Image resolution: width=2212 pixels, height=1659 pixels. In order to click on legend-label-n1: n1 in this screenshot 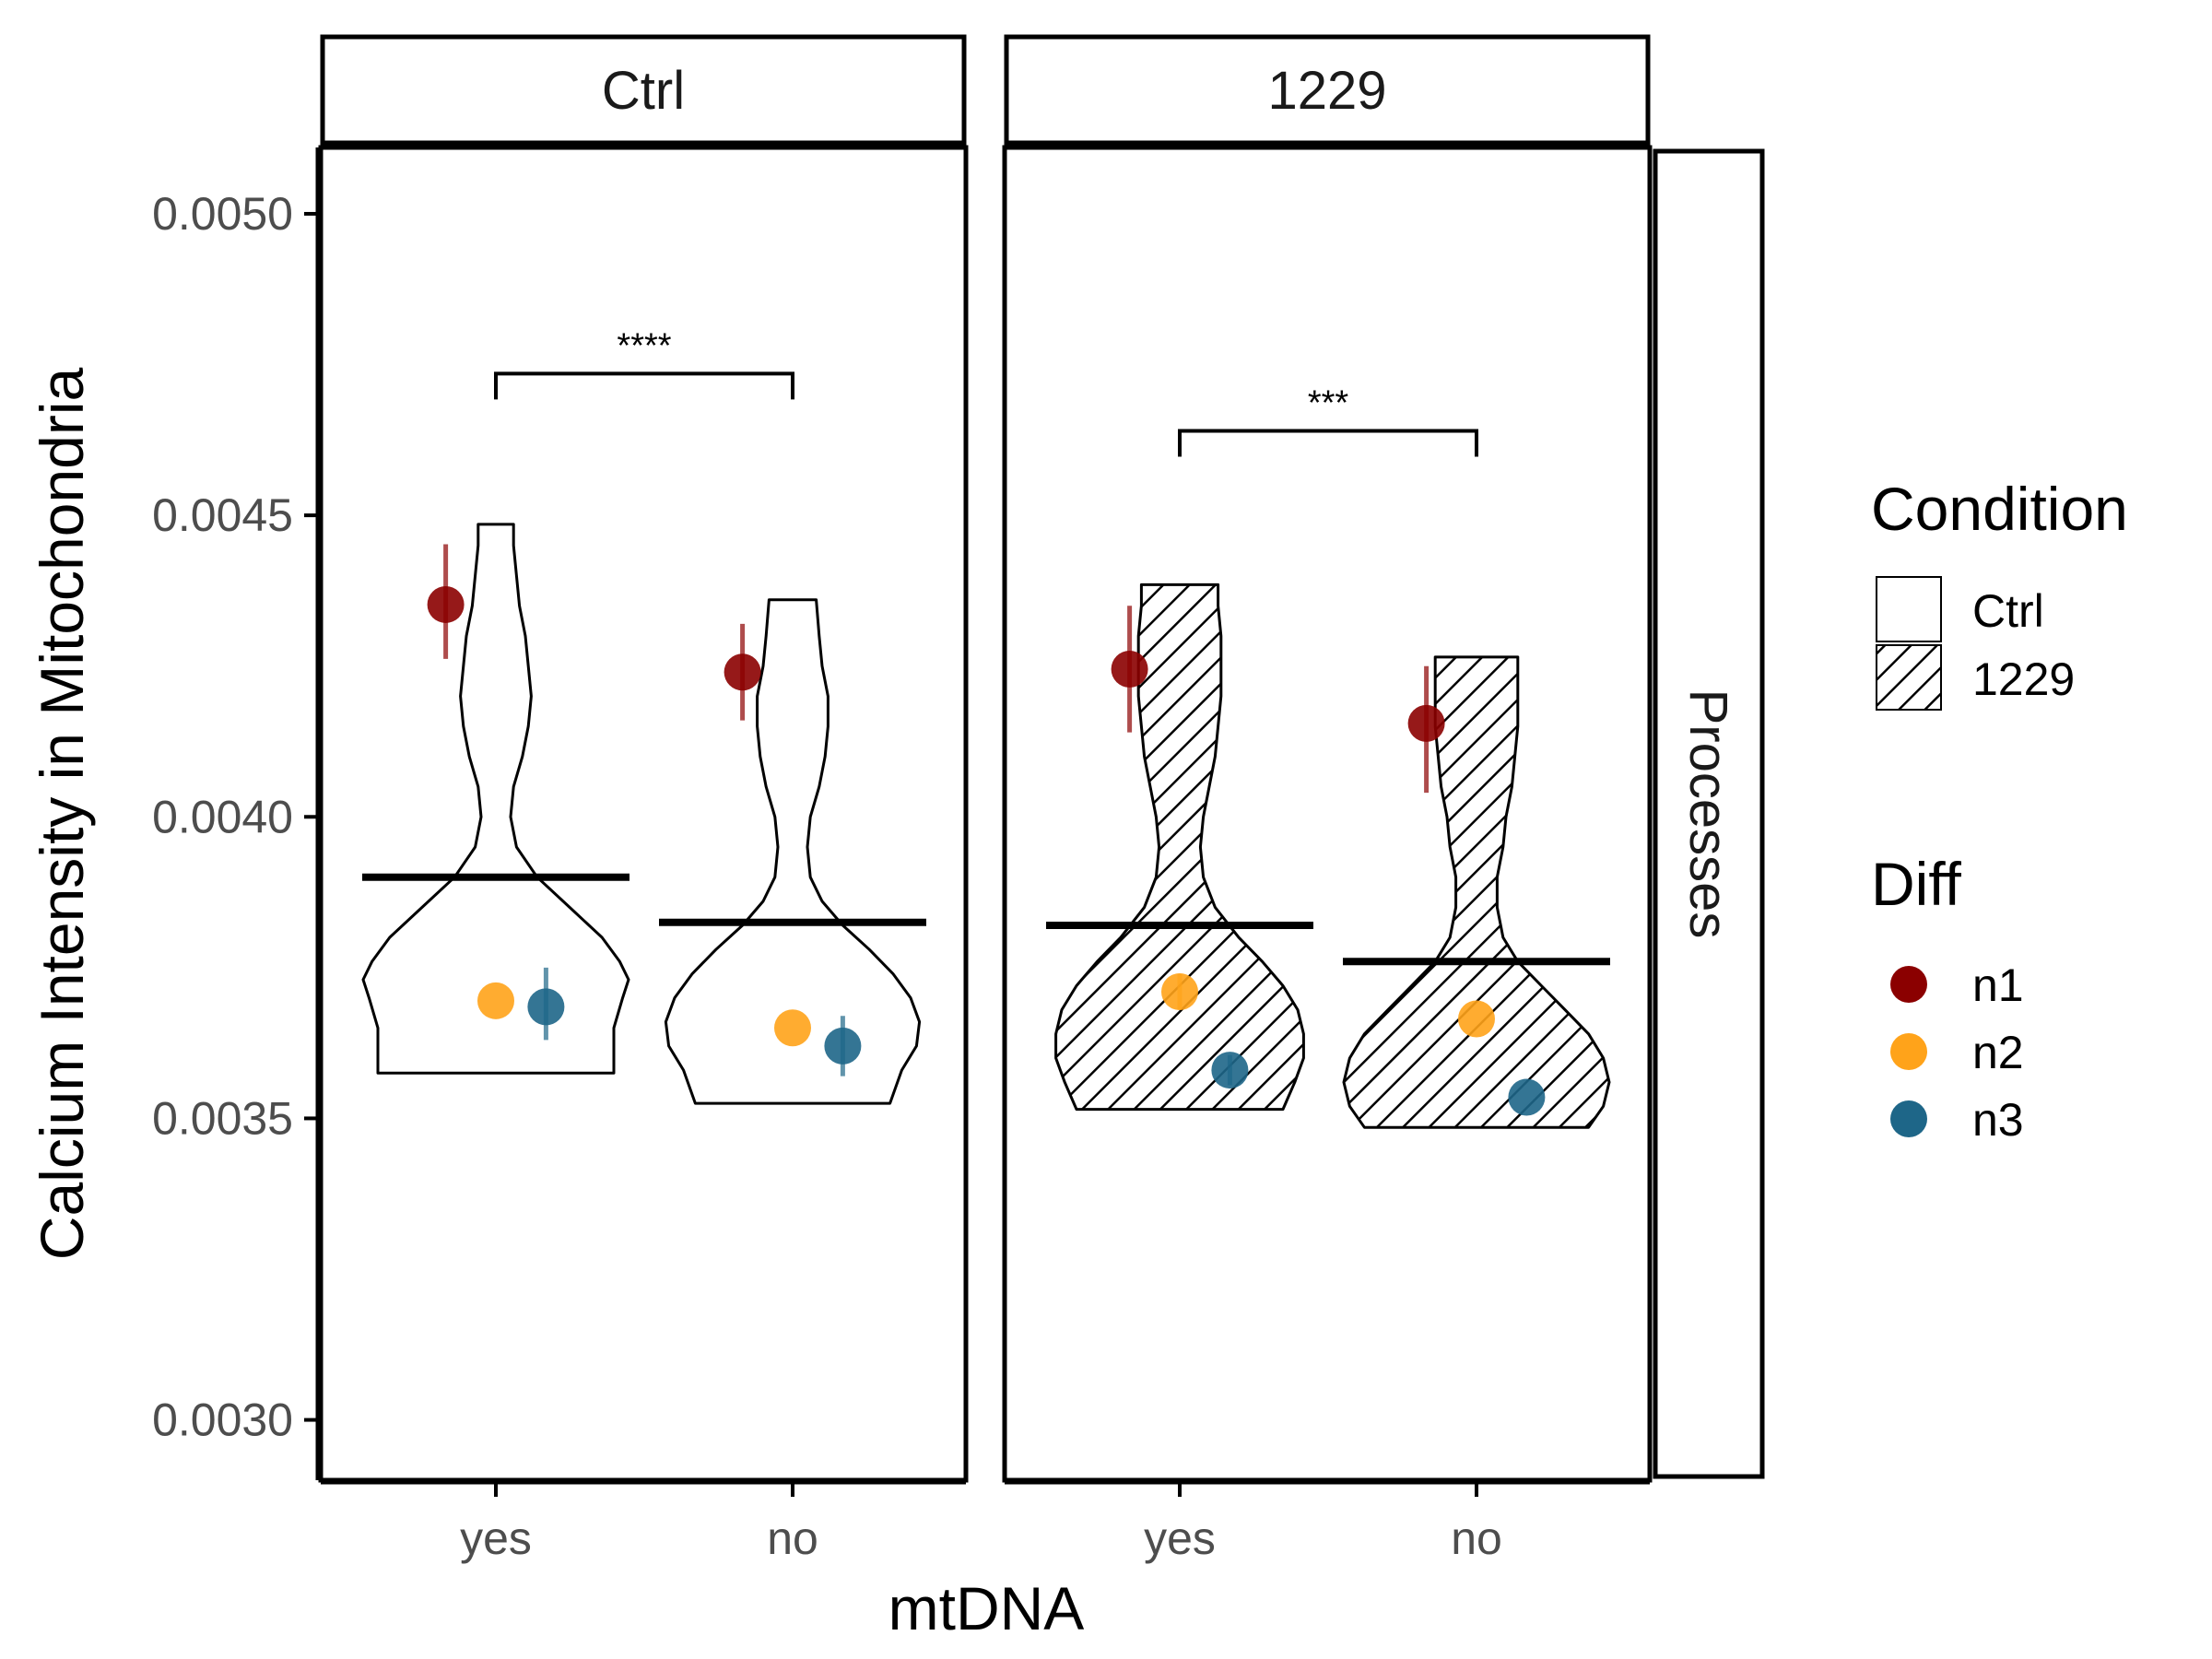, I will do `click(1998, 985)`.